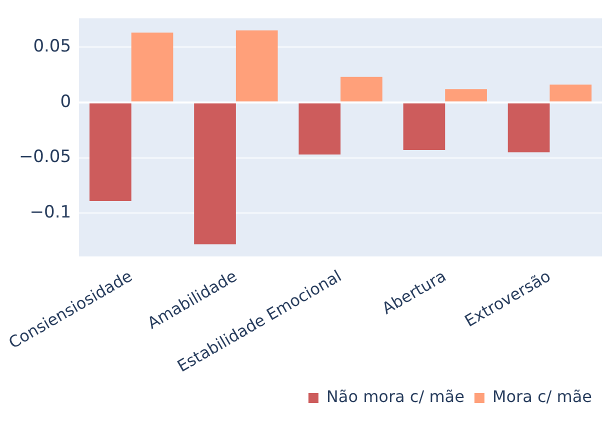 The width and height of the screenshot is (612, 424). What do you see at coordinates (52, 46) in the screenshot?
I see `y-tick-label: 0.05` at bounding box center [52, 46].